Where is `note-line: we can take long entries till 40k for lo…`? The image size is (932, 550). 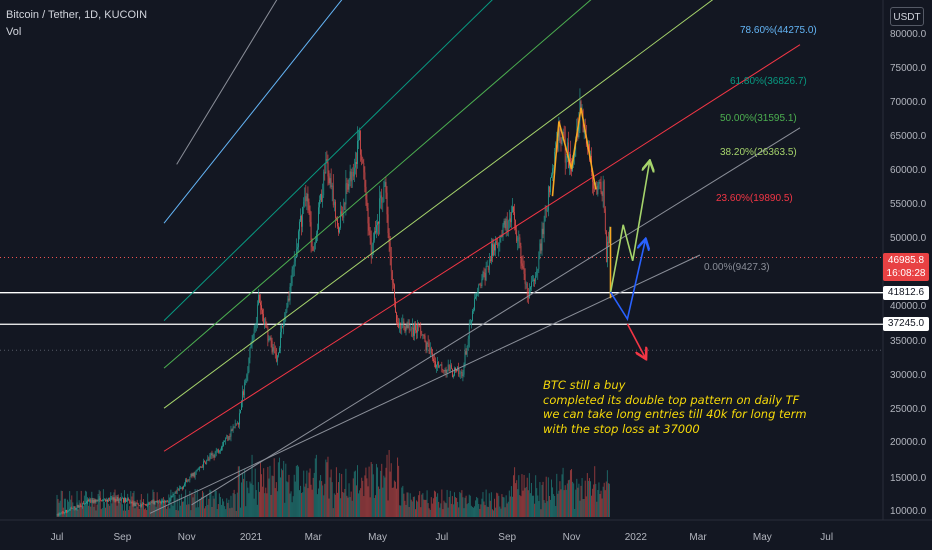 note-line: we can take long entries till 40k for lo… is located at coordinates (675, 414).